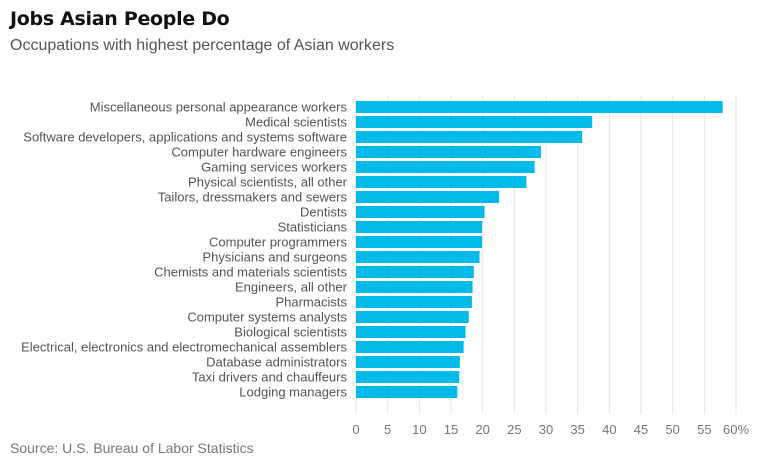 This screenshot has width=767, height=469. What do you see at coordinates (268, 182) in the screenshot?
I see `category-label: Physical scientists, all other` at bounding box center [268, 182].